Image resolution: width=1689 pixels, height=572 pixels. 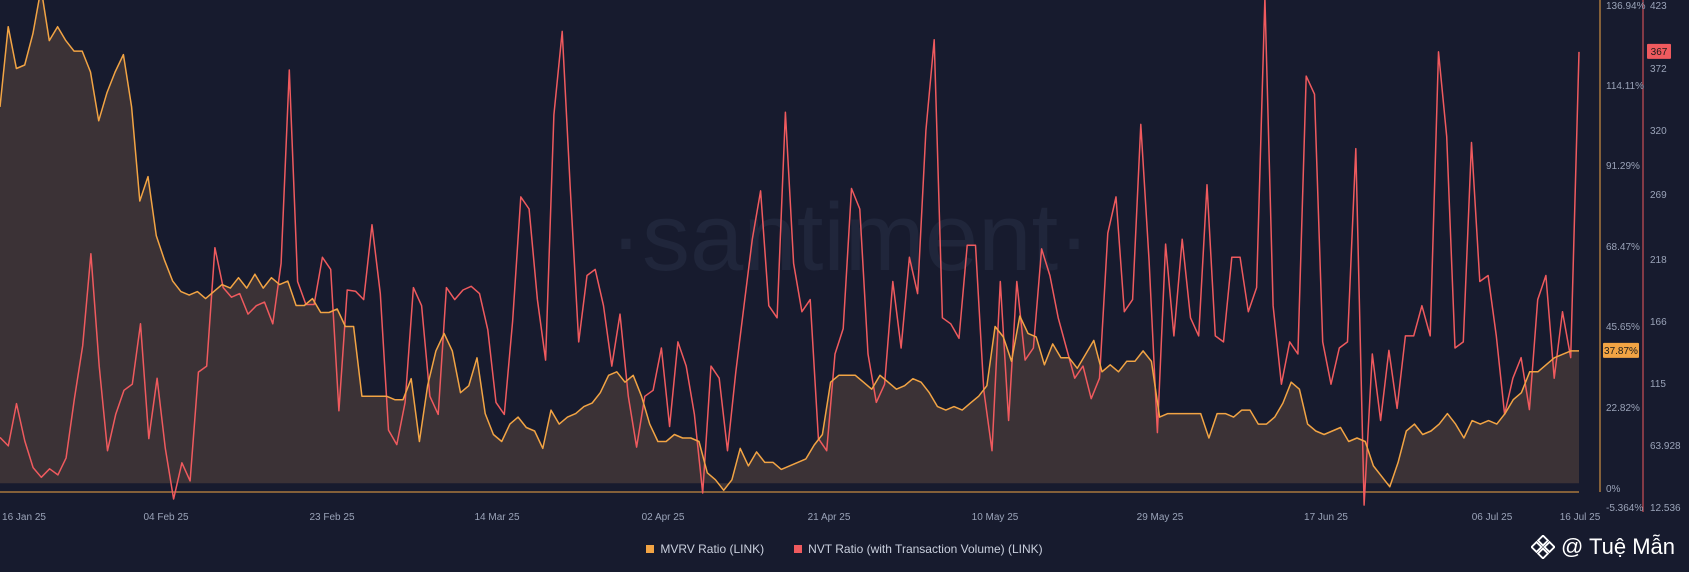 I want to click on right-axis-tick-label: 218, so click(x=1658, y=260).